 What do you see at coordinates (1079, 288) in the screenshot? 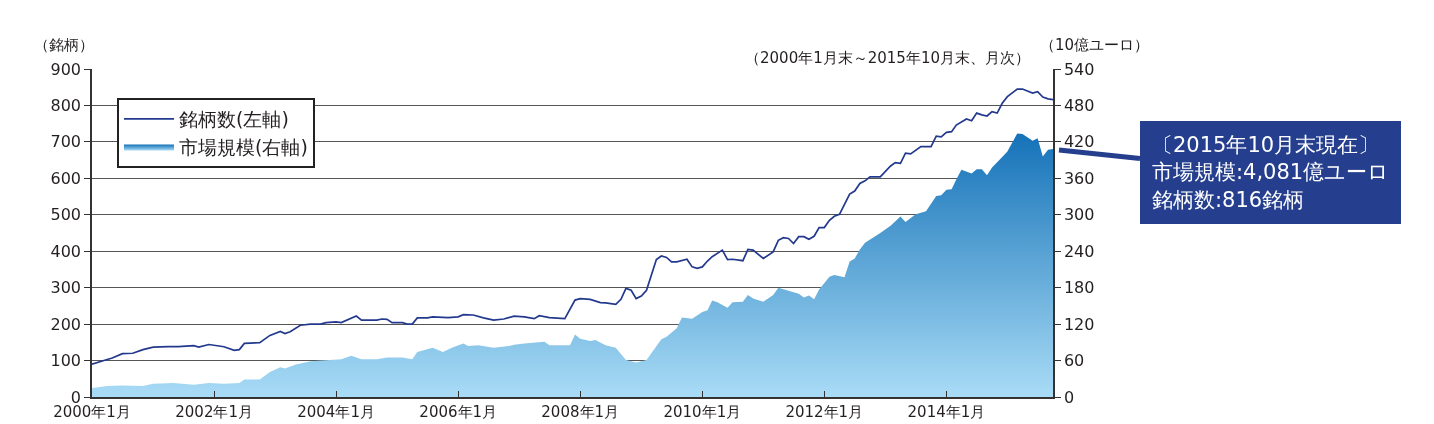
I see `y2-tick-label: 180` at bounding box center [1079, 288].